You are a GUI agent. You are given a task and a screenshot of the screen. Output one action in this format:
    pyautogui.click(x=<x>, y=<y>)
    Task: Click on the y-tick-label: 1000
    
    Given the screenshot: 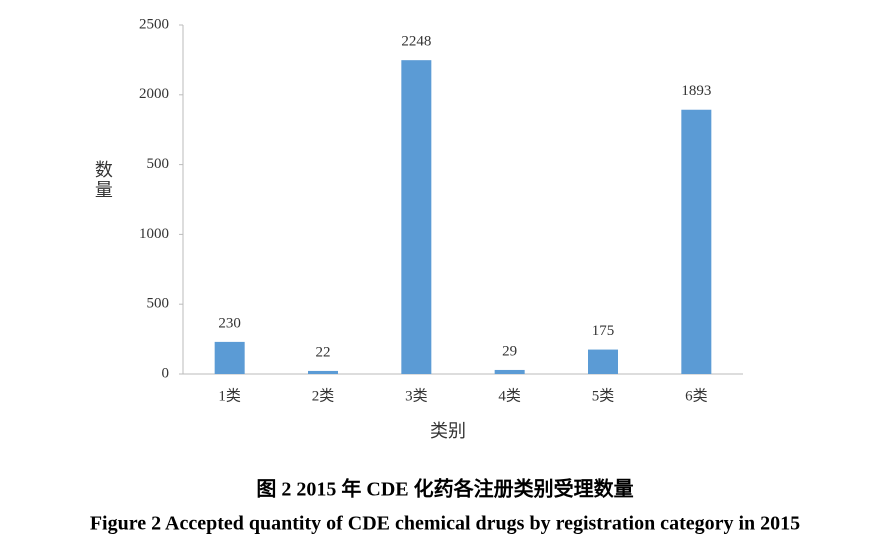 What is the action you would take?
    pyautogui.click(x=154, y=234)
    